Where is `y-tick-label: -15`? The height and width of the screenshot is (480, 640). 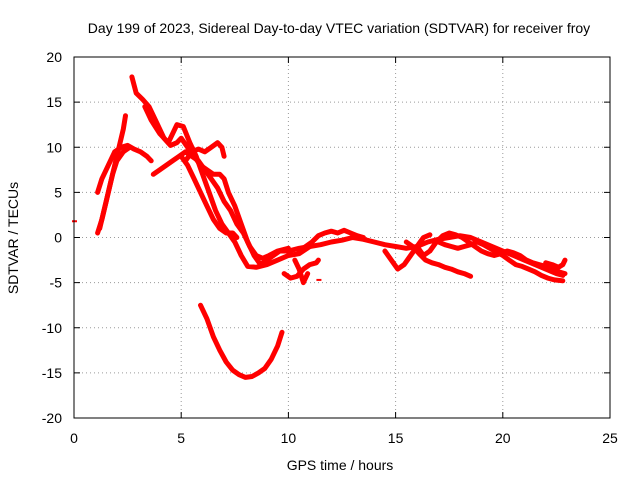 y-tick-label: -15 is located at coordinates (52, 373).